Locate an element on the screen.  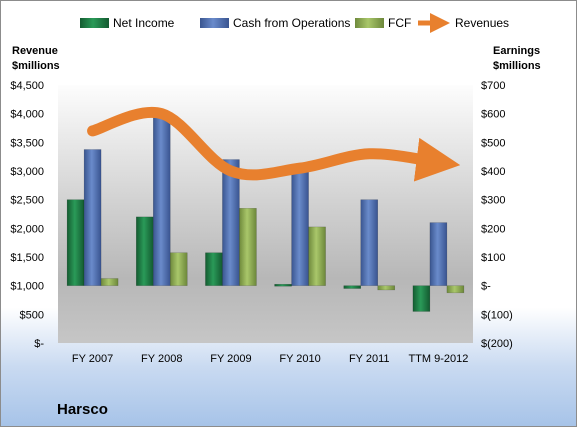
left-axis-tick-label: $1,500 is located at coordinates (27, 258).